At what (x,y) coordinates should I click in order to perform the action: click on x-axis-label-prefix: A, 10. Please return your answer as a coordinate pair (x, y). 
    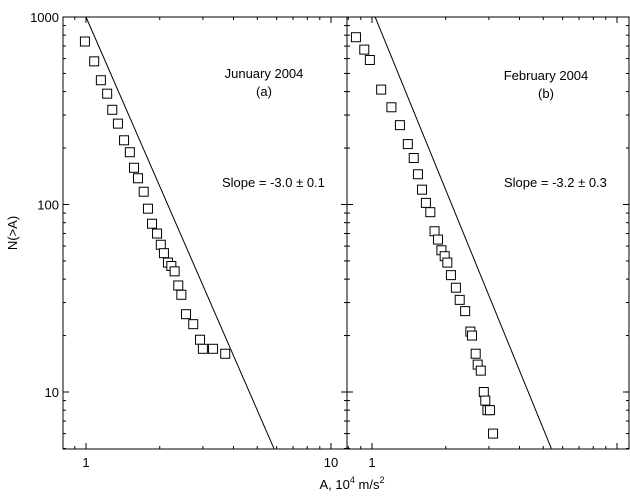
    Looking at the image, I should click on (335, 484).